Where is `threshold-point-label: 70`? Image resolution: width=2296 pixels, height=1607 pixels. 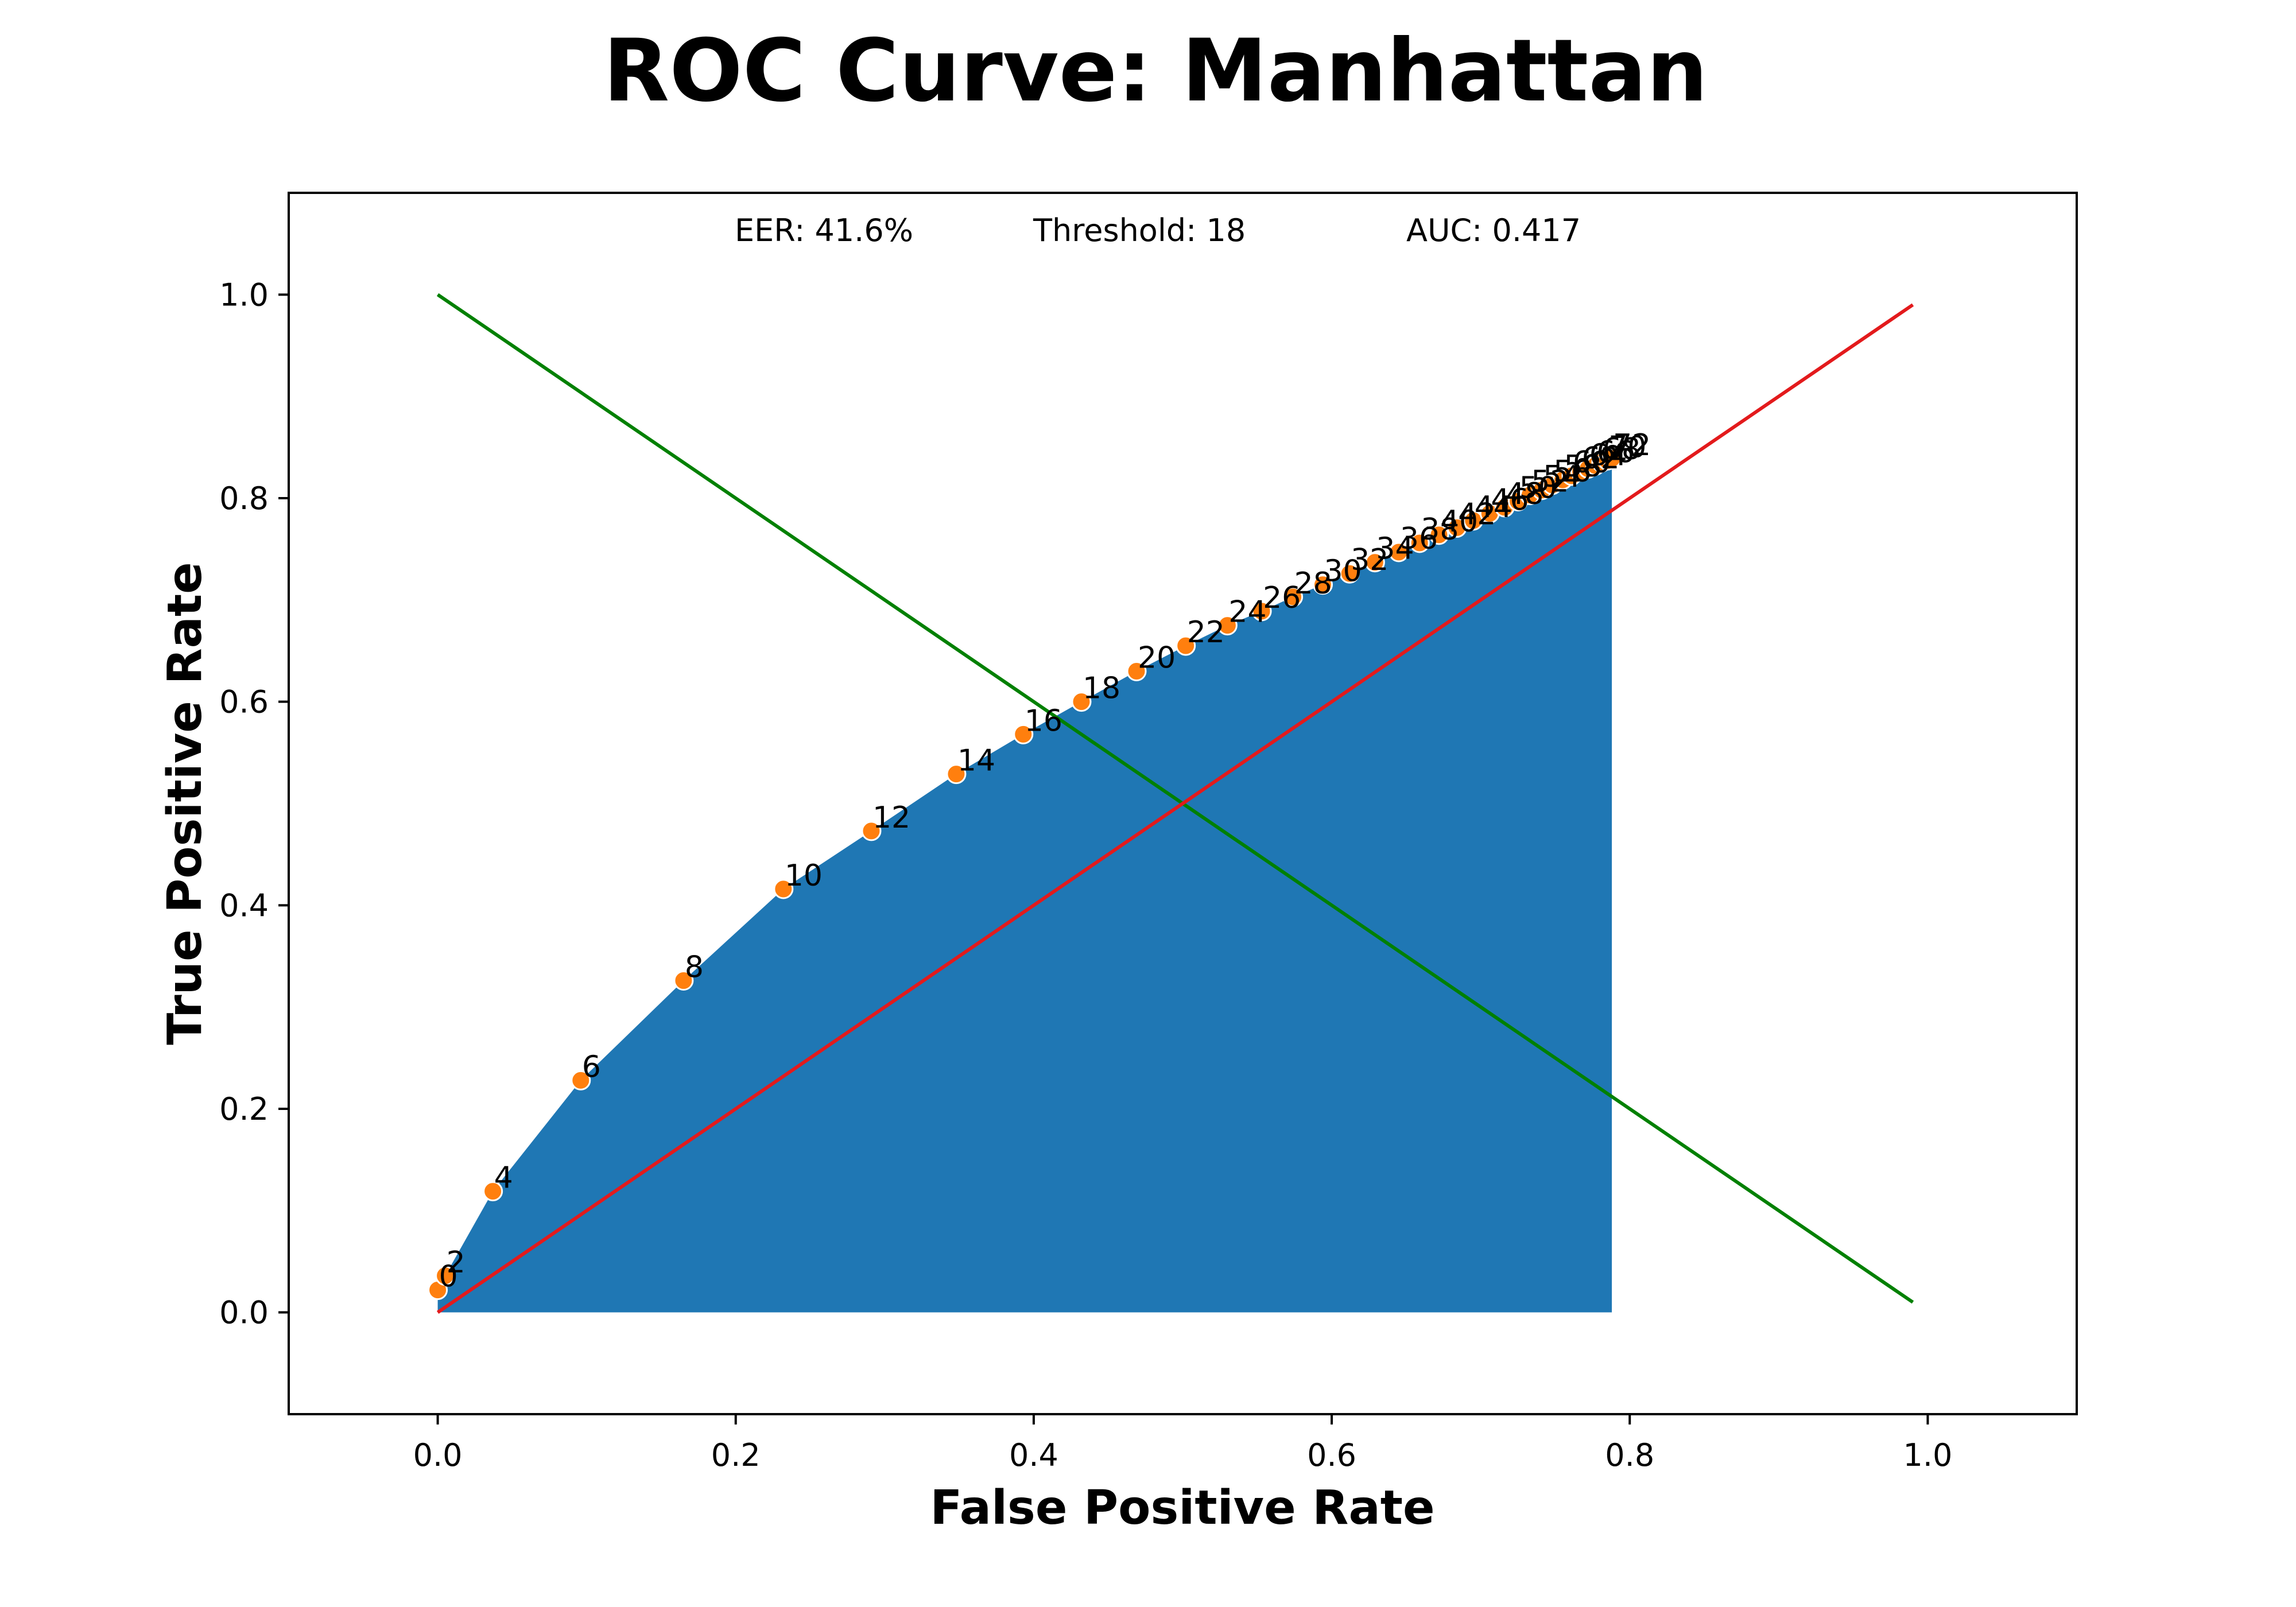
threshold-point-label: 70 is located at coordinates (1627, 447).